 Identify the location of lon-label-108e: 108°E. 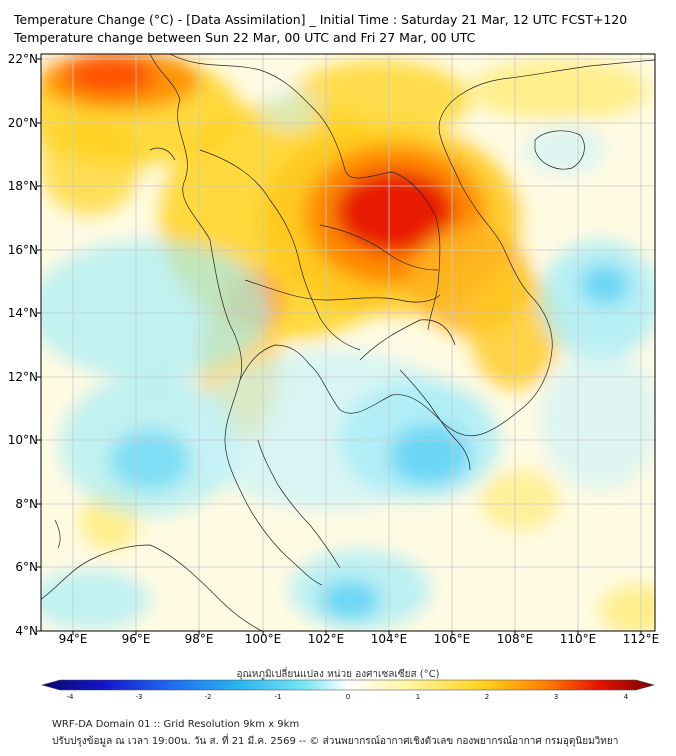
(515, 639).